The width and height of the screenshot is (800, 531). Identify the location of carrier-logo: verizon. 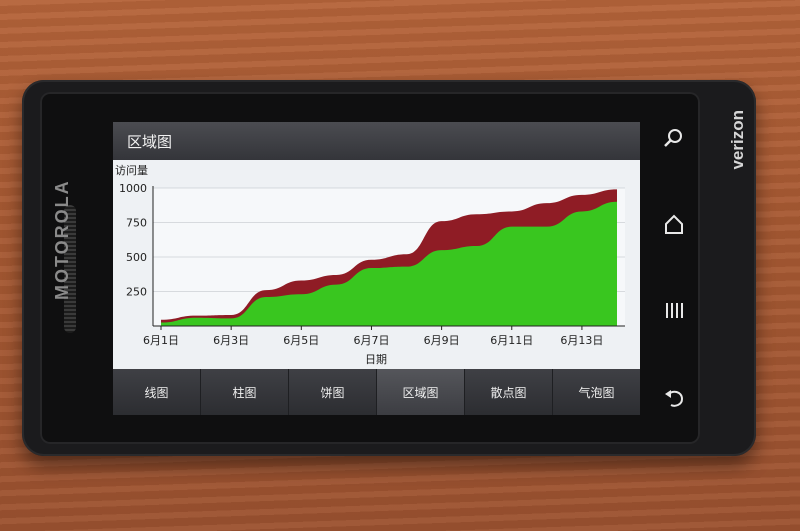
(737, 140).